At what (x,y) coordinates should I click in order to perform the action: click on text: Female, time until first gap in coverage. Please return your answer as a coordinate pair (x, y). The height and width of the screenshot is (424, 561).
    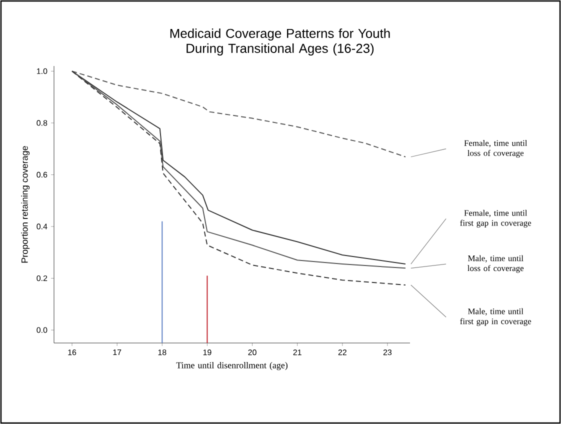
    Looking at the image, I should click on (496, 219).